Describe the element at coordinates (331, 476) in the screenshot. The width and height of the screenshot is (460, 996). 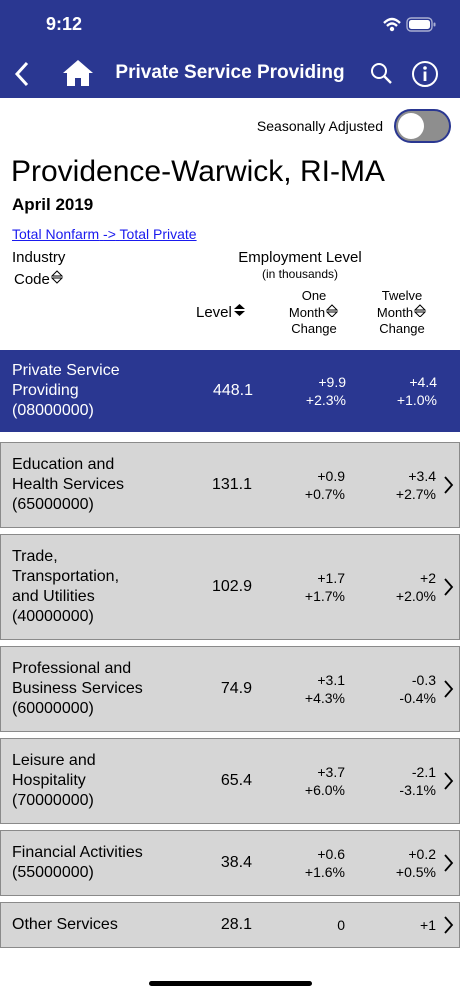
I see `change-value: +0.9` at that location.